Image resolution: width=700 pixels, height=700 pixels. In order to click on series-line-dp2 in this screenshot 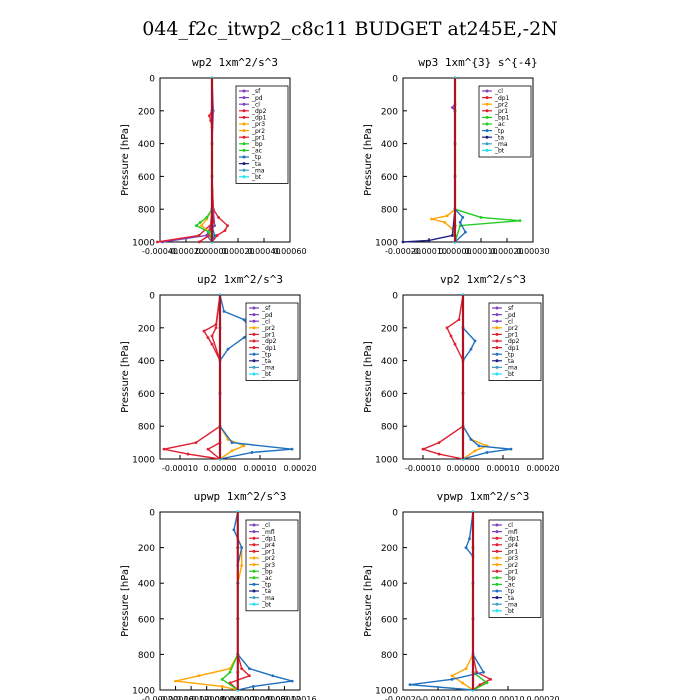, I will do `click(192, 377)`.